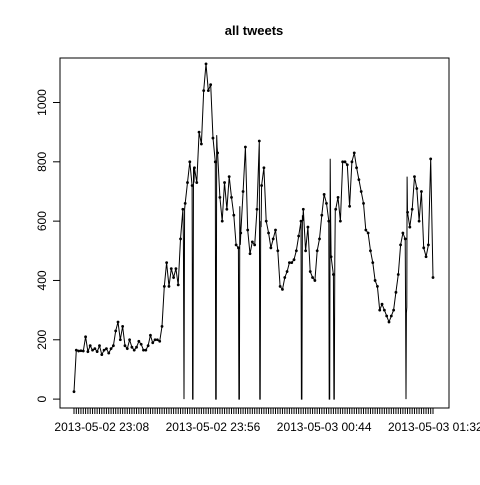 This screenshot has width=480, height=485. I want to click on y-tick-label: 200, so click(42, 339).